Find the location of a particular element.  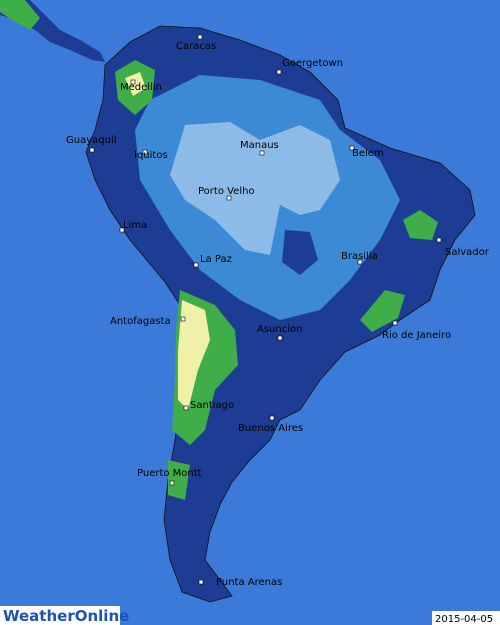

city-label: Brasilia is located at coordinates (359, 256).